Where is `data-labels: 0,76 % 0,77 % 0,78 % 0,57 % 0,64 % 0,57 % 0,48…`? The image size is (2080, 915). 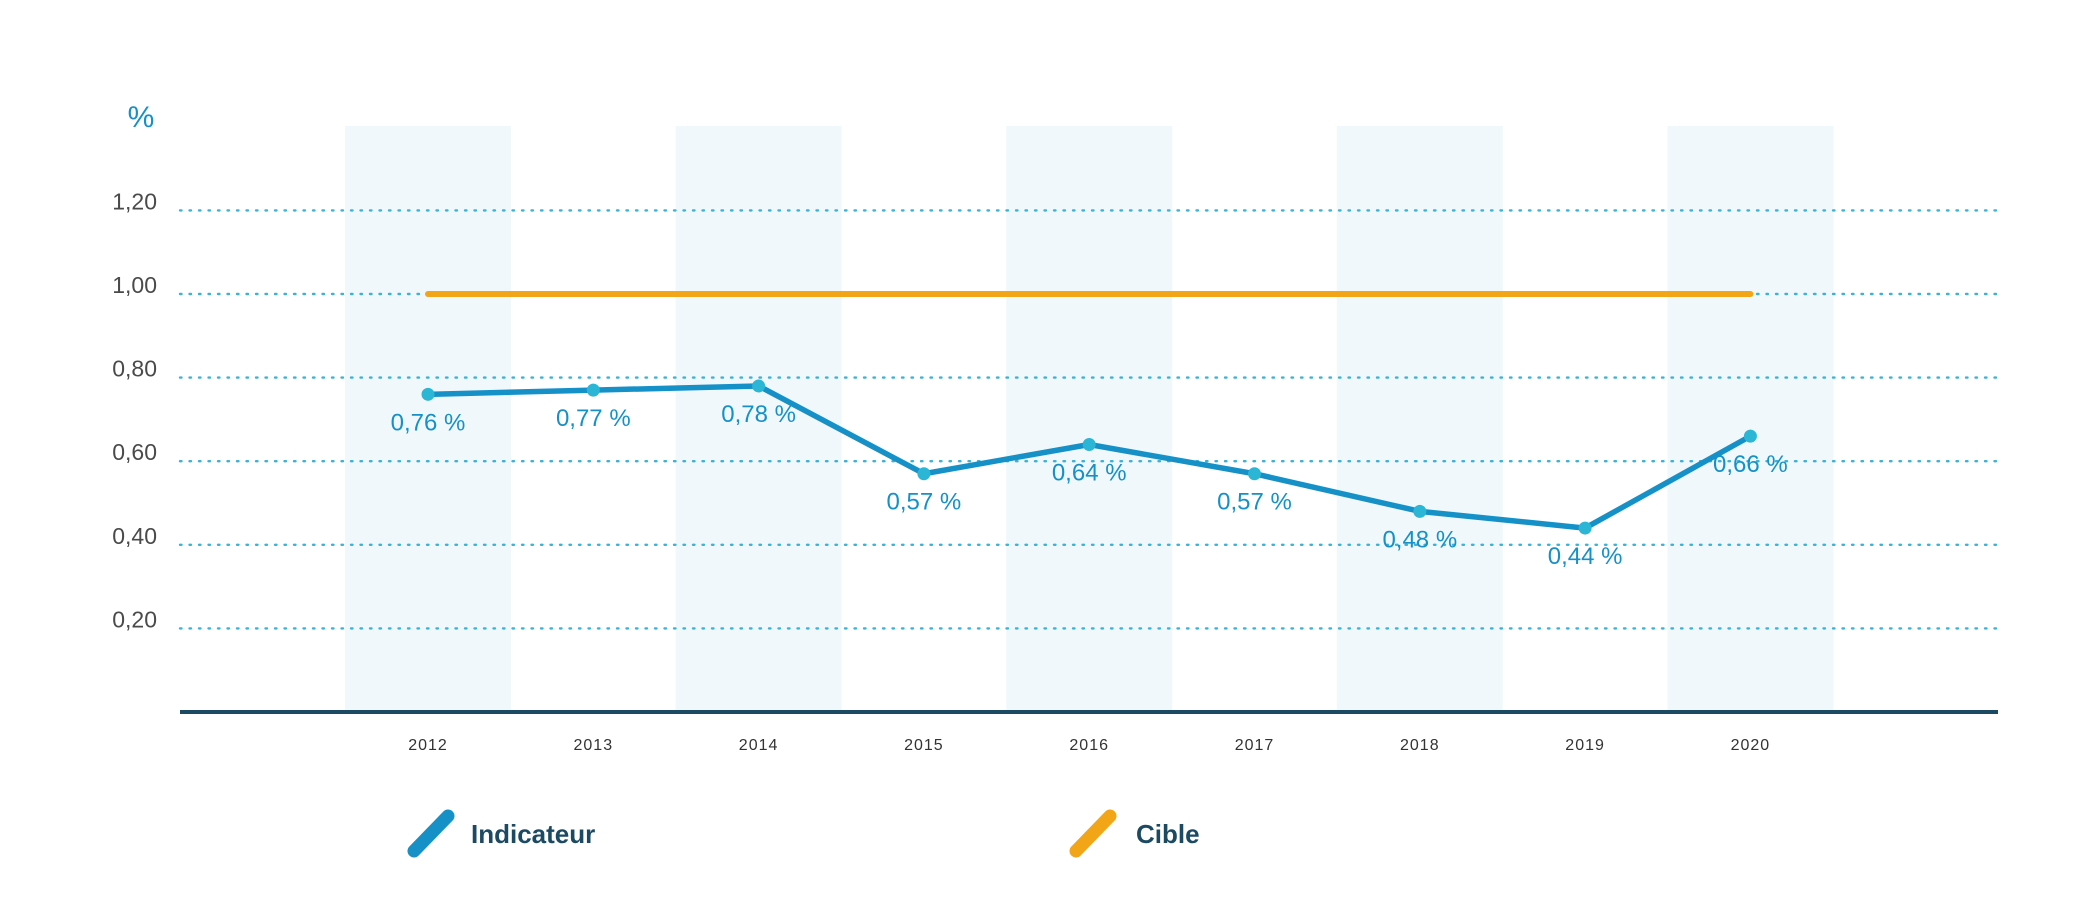 data-labels: 0,76 % 0,77 % 0,78 % 0,57 % 0,64 % 0,57 % 0,48… is located at coordinates (1089, 485).